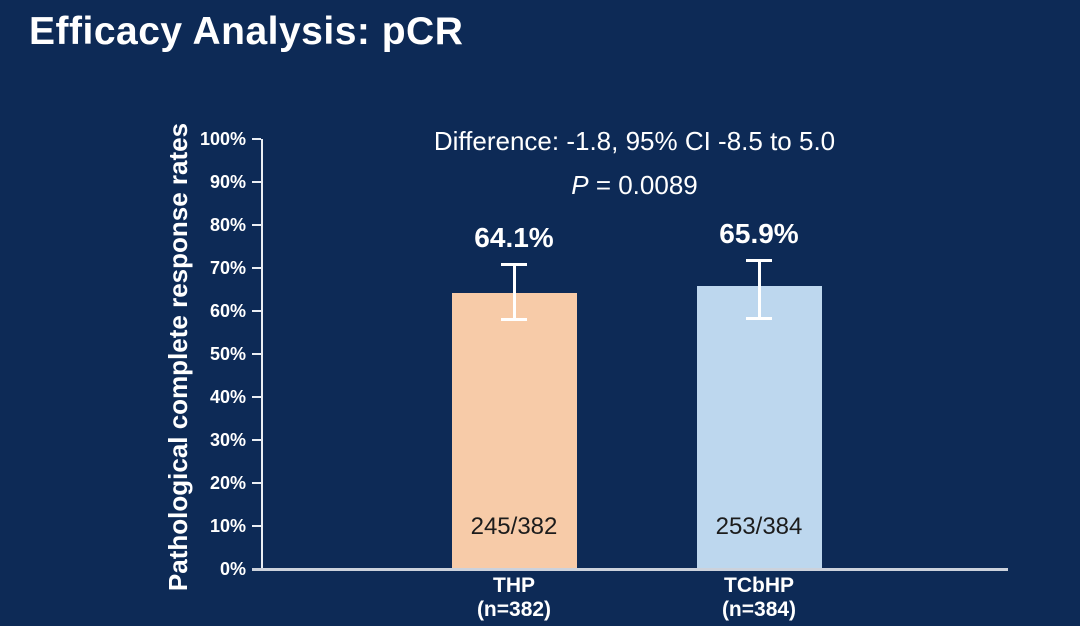  What do you see at coordinates (759, 585) in the screenshot?
I see `category-name: TCbHP` at bounding box center [759, 585].